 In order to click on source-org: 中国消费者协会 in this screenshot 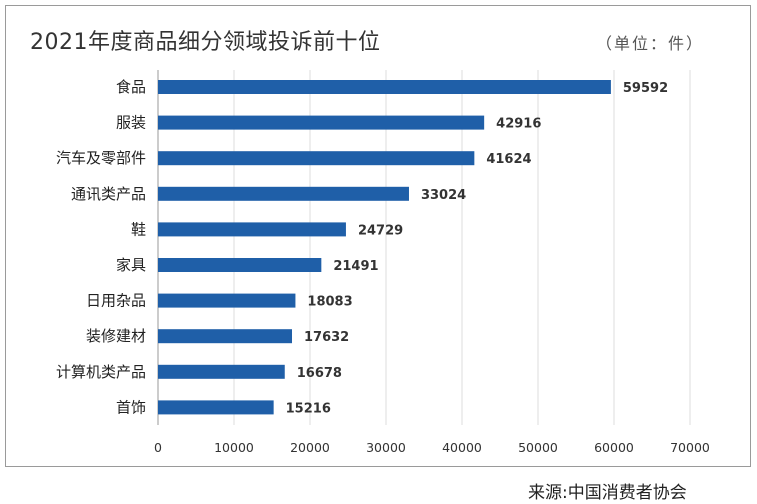, I will do `click(627, 493)`.